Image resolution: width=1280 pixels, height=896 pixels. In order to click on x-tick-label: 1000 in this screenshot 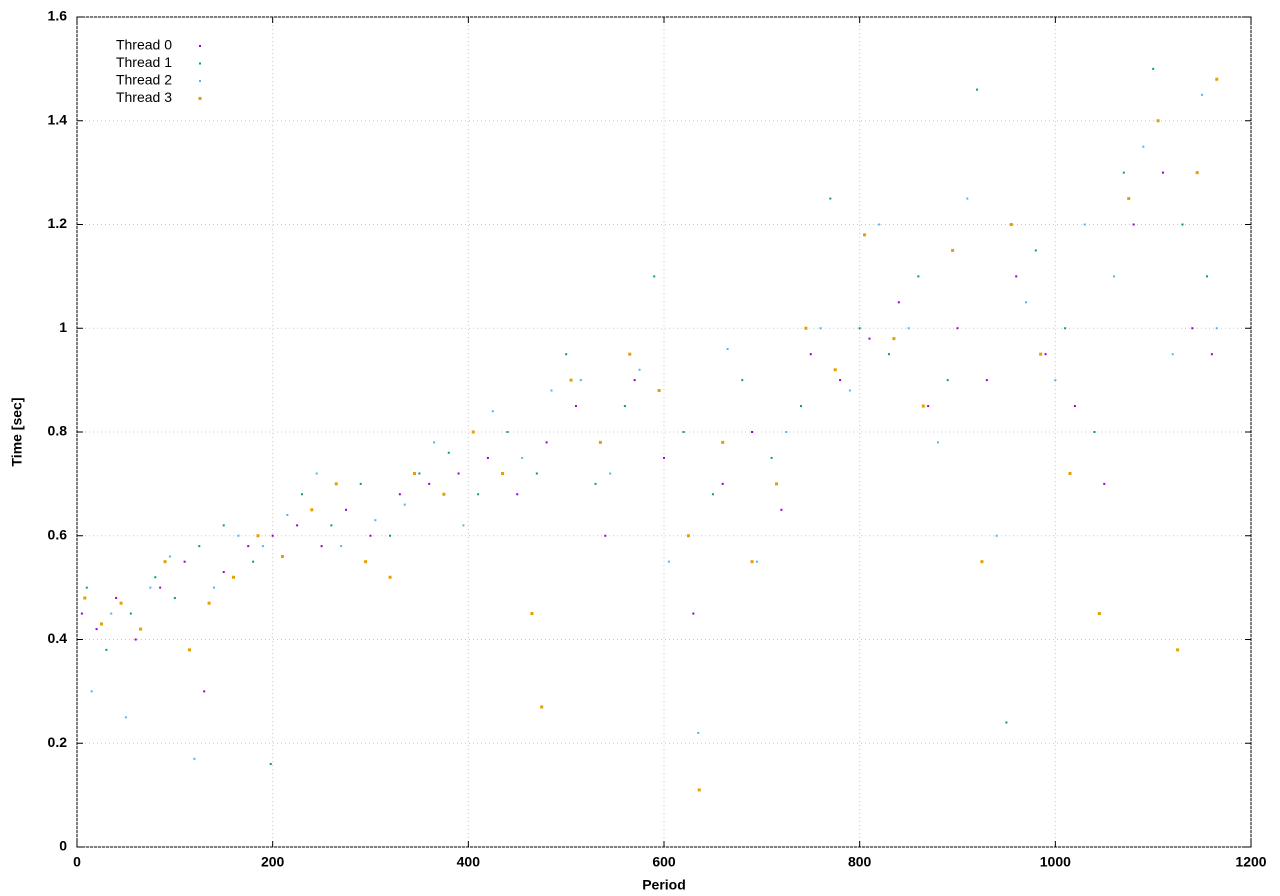, I will do `click(1055, 862)`.